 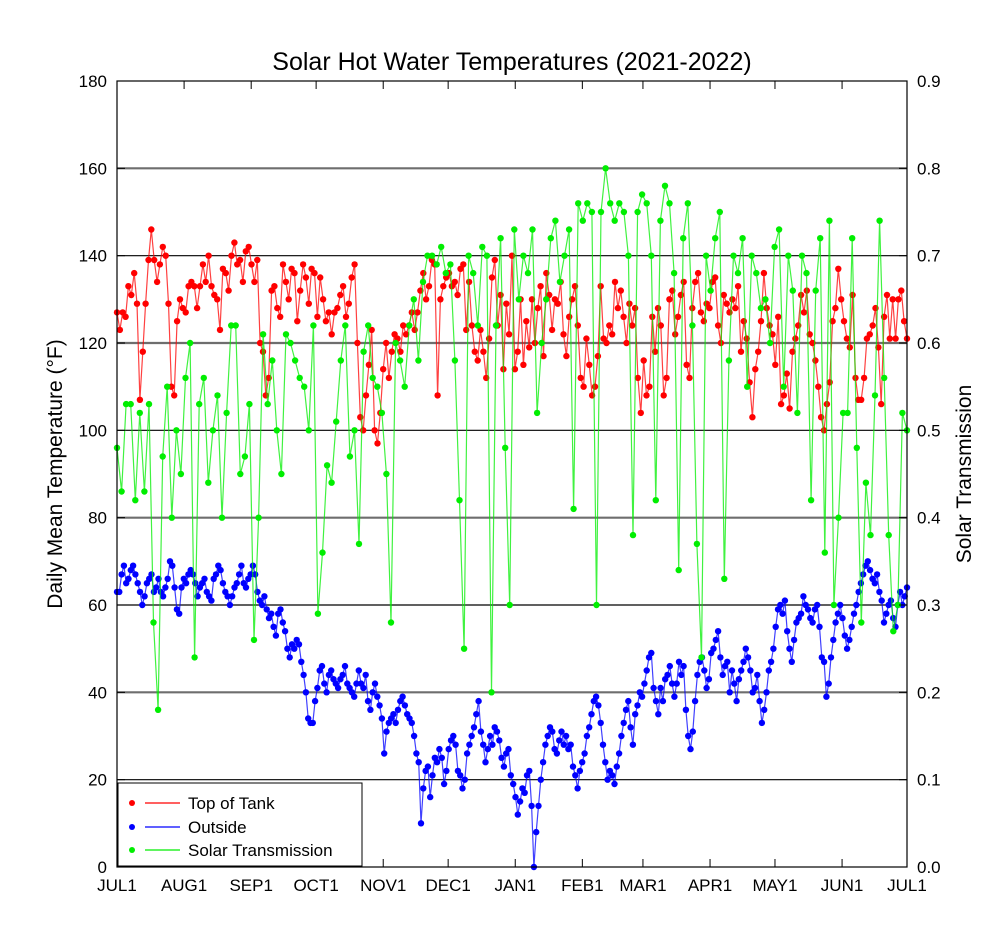 I want to click on x-tick-label: JUL1, so click(x=117, y=885).